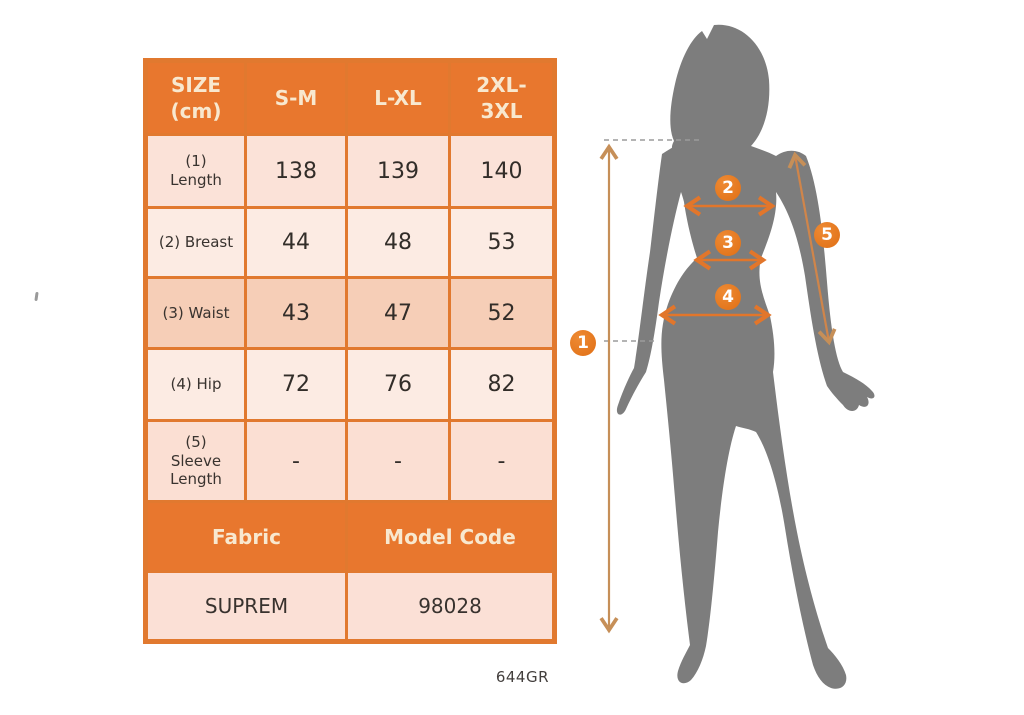  What do you see at coordinates (827, 235) in the screenshot?
I see `marker-5-sleeve: 5` at bounding box center [827, 235].